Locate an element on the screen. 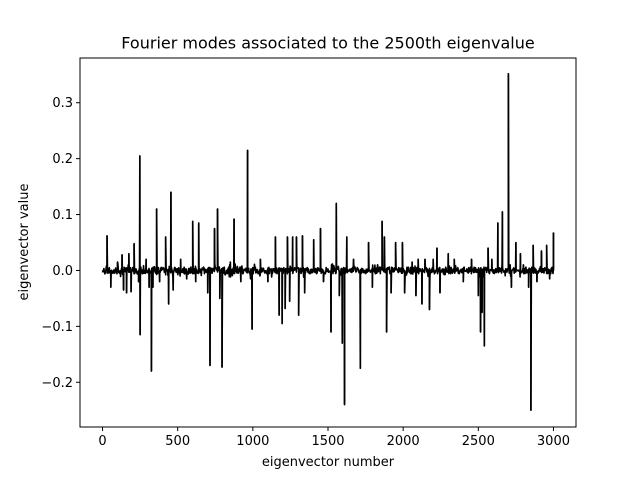 The width and height of the screenshot is (640, 480). y-axis-label: eigenvector value is located at coordinates (24, 242).